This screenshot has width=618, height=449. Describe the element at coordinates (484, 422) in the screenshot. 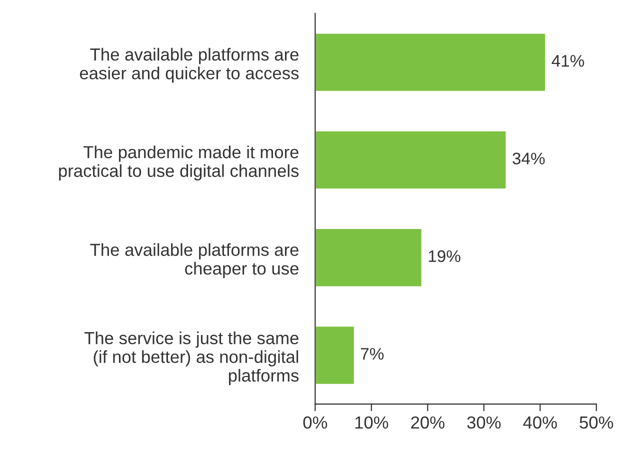

I see `x-tick-label: 30%` at that location.